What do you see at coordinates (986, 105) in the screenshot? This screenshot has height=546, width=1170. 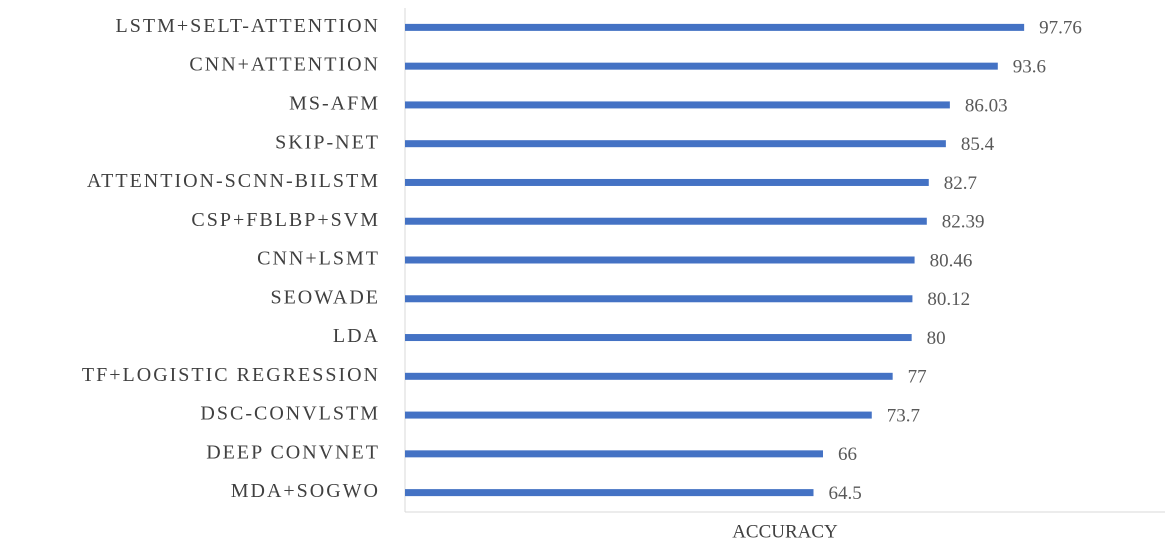 I see `value-label: 86.03` at bounding box center [986, 105].